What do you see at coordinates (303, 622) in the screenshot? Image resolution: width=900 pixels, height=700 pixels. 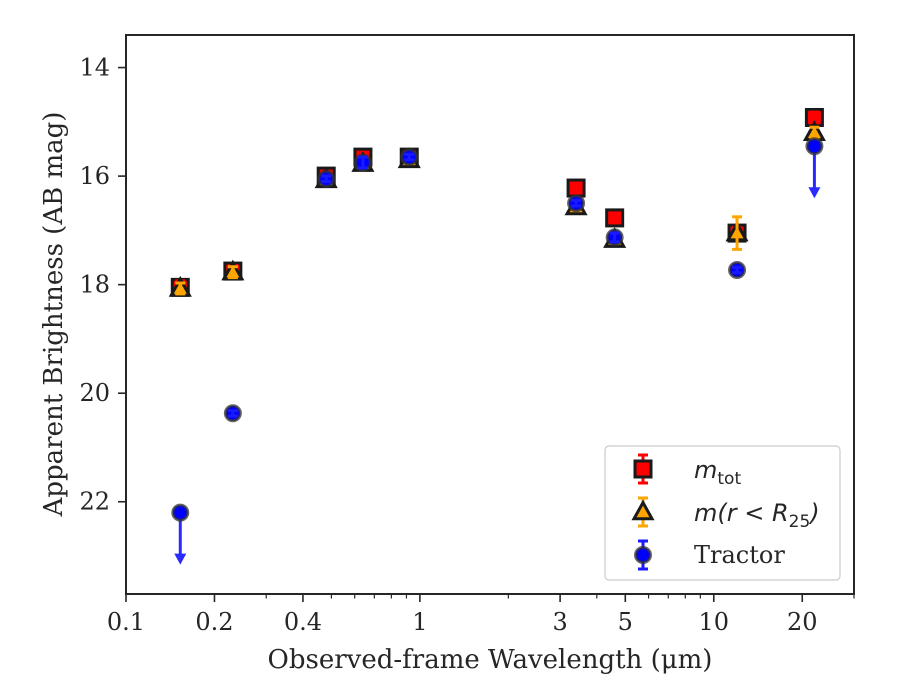 I see `x-tick-label: 0.4` at bounding box center [303, 622].